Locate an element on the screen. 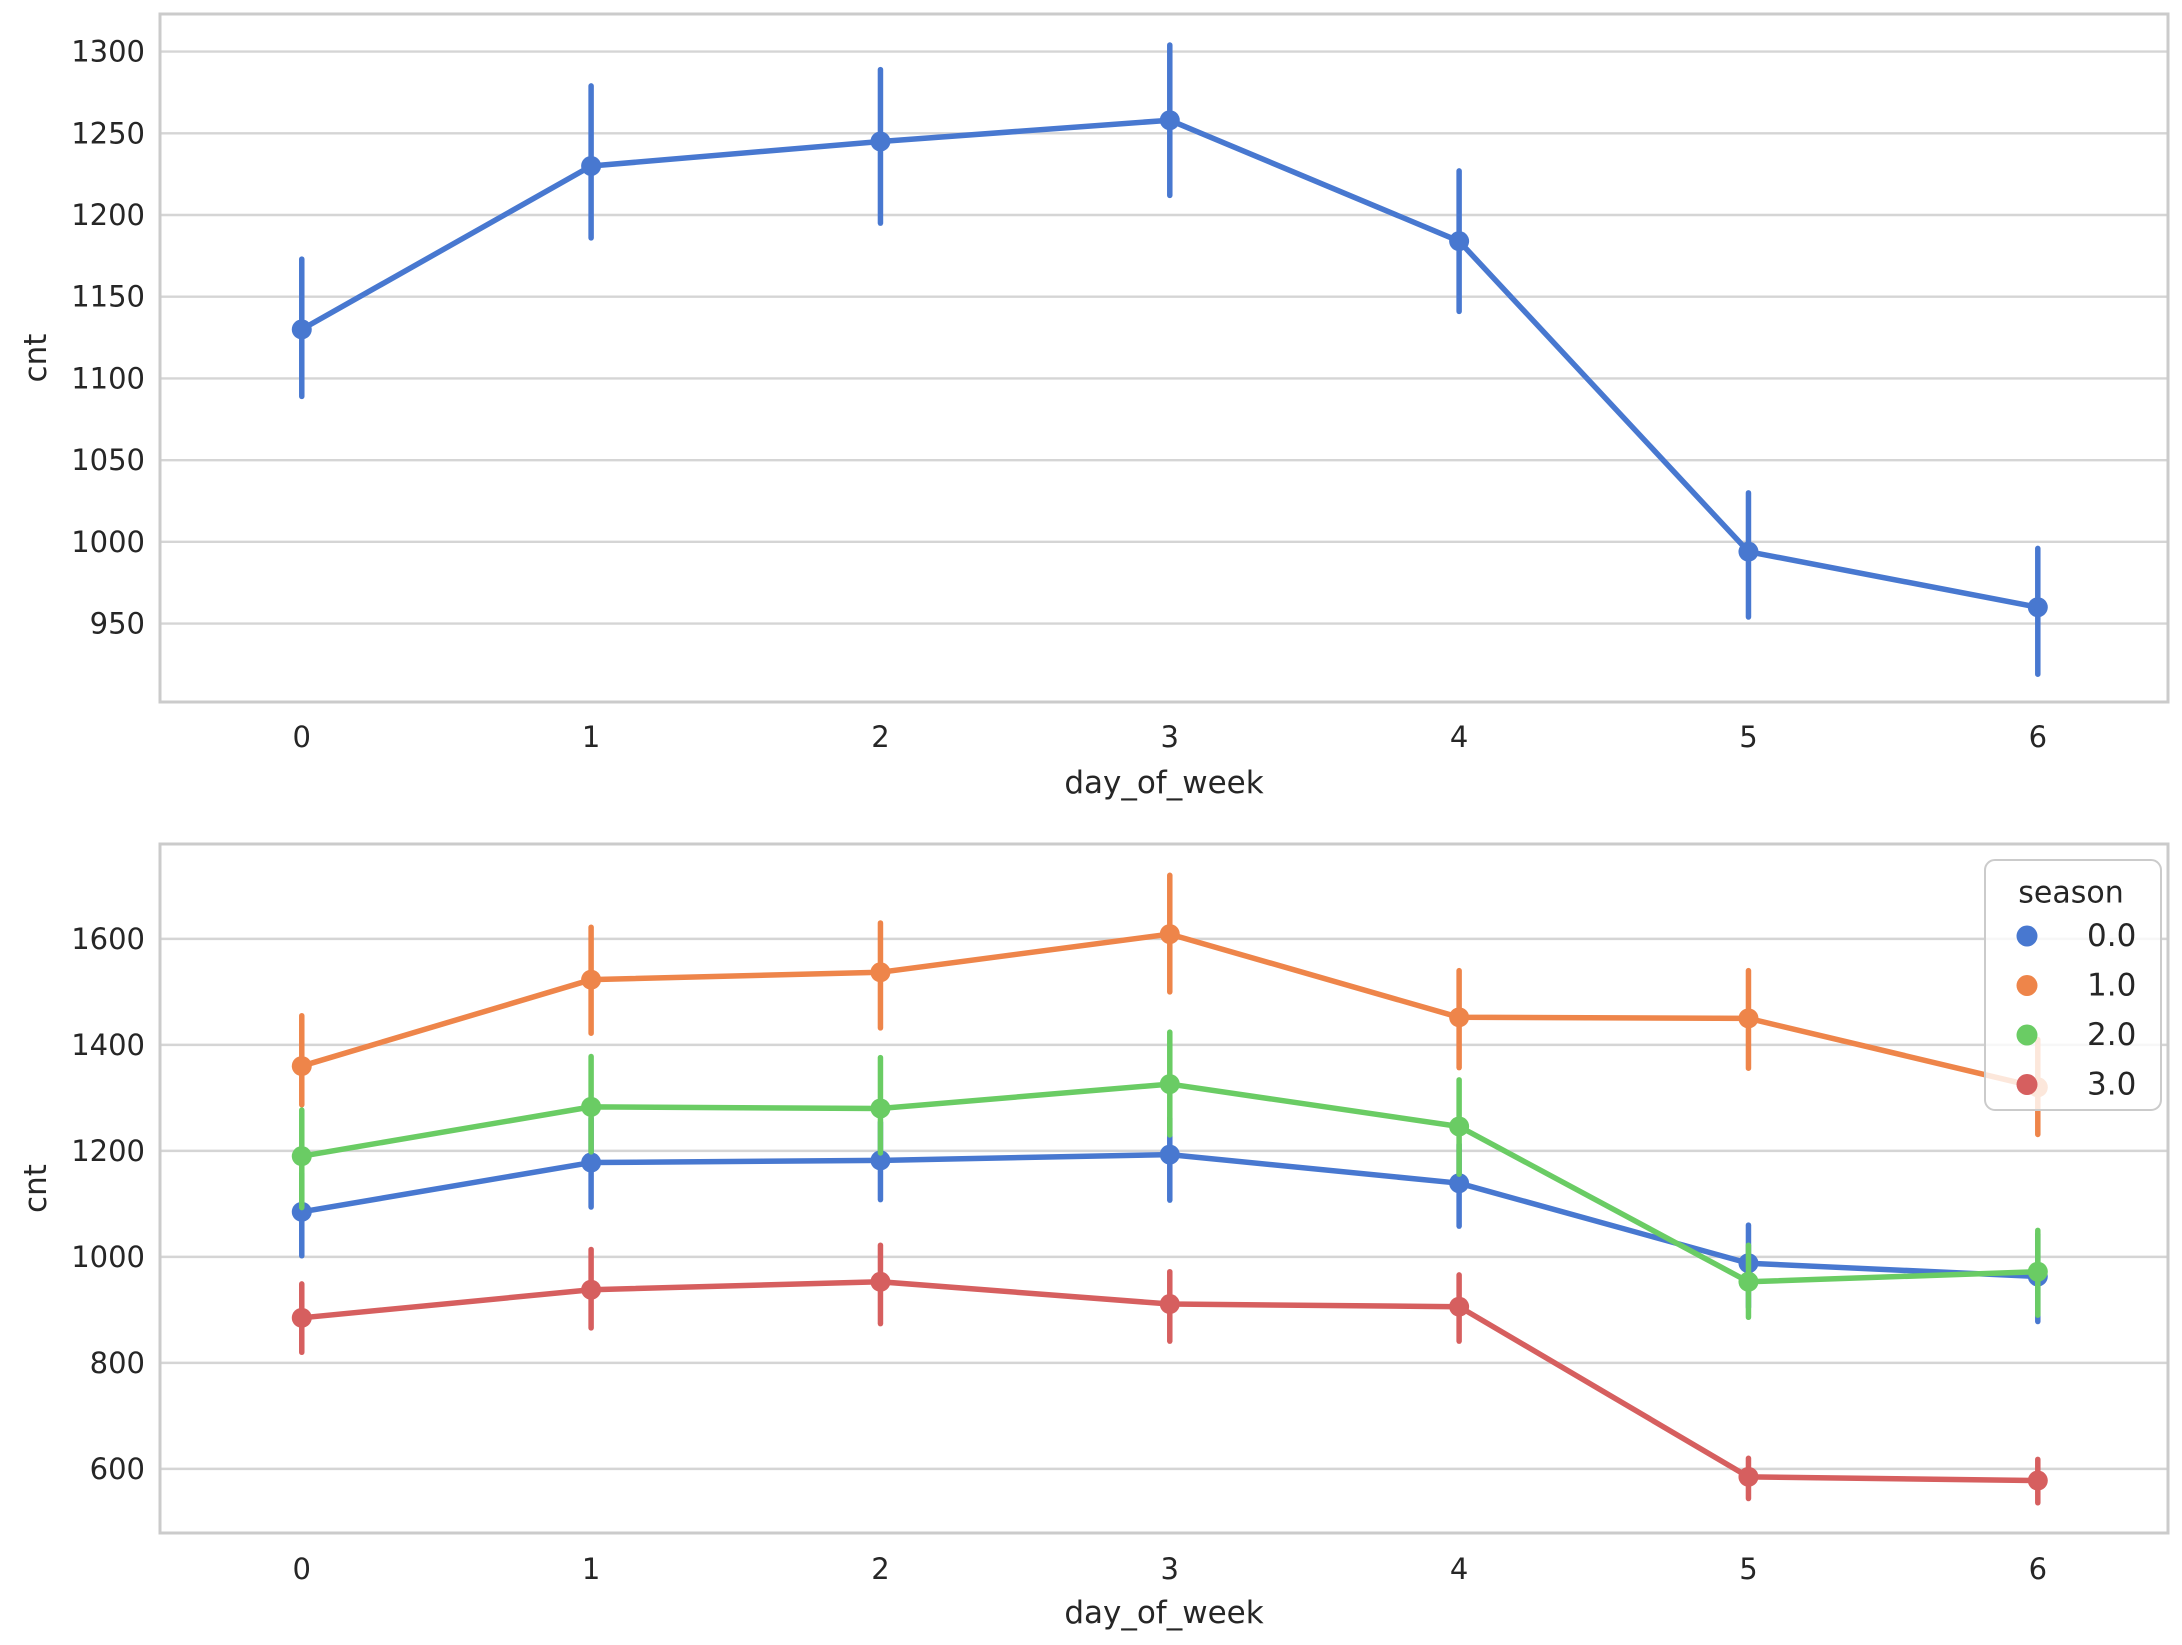  series-2.0 is located at coordinates (1169, 1175).